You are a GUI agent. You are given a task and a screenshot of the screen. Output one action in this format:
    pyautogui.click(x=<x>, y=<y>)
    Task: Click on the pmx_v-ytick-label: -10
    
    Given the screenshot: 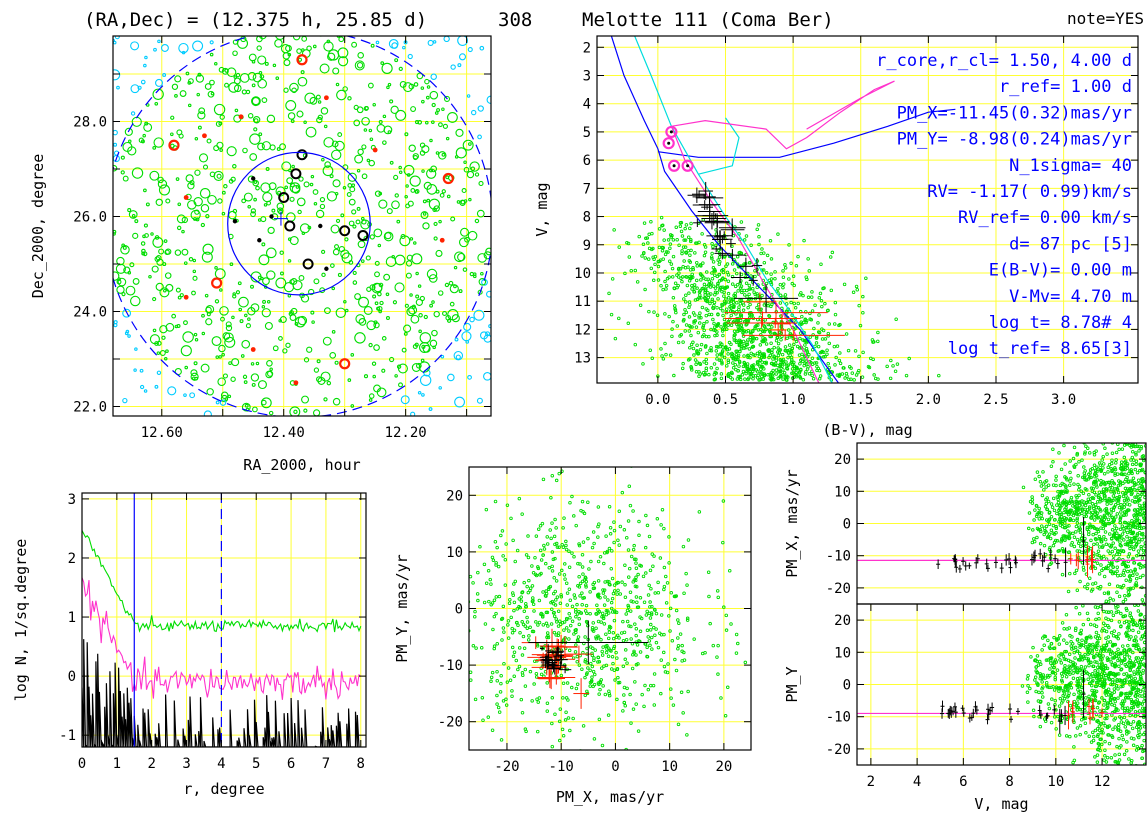 What is the action you would take?
    pyautogui.click(x=838, y=557)
    